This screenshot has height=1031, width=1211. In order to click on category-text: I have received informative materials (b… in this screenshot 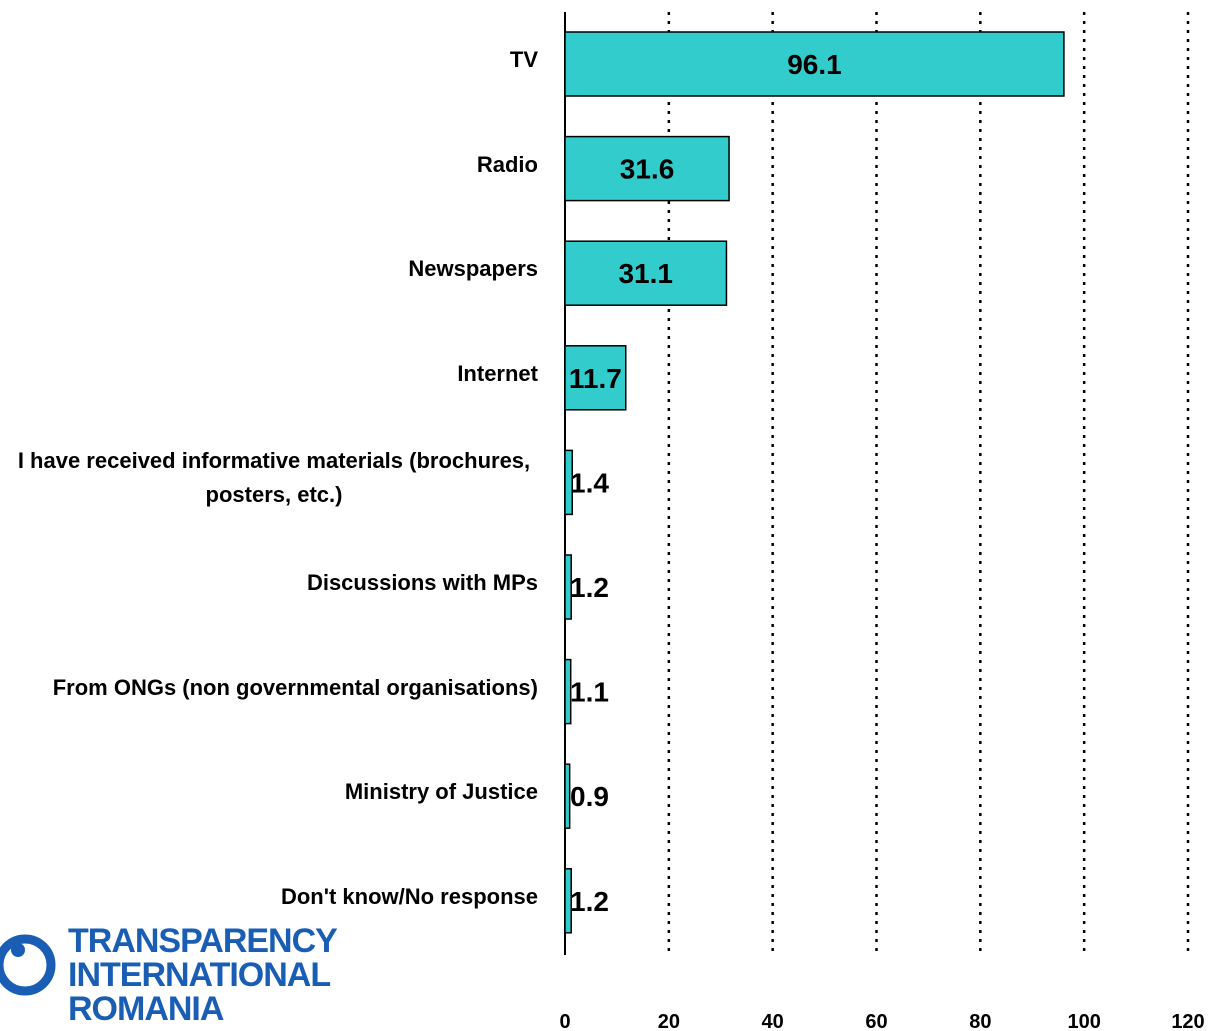, I will do `click(274, 478)`.